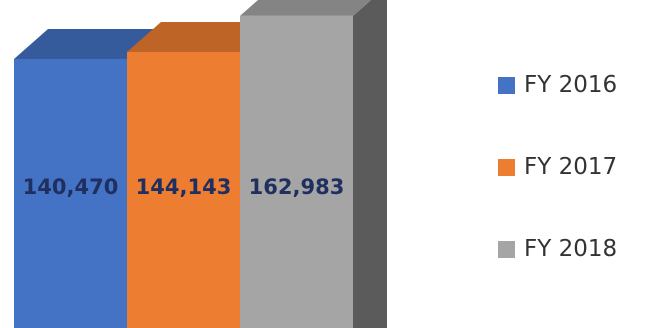 The image size is (655, 328). Describe the element at coordinates (87, 43) in the screenshot. I see `bar-top-fy2016` at that location.